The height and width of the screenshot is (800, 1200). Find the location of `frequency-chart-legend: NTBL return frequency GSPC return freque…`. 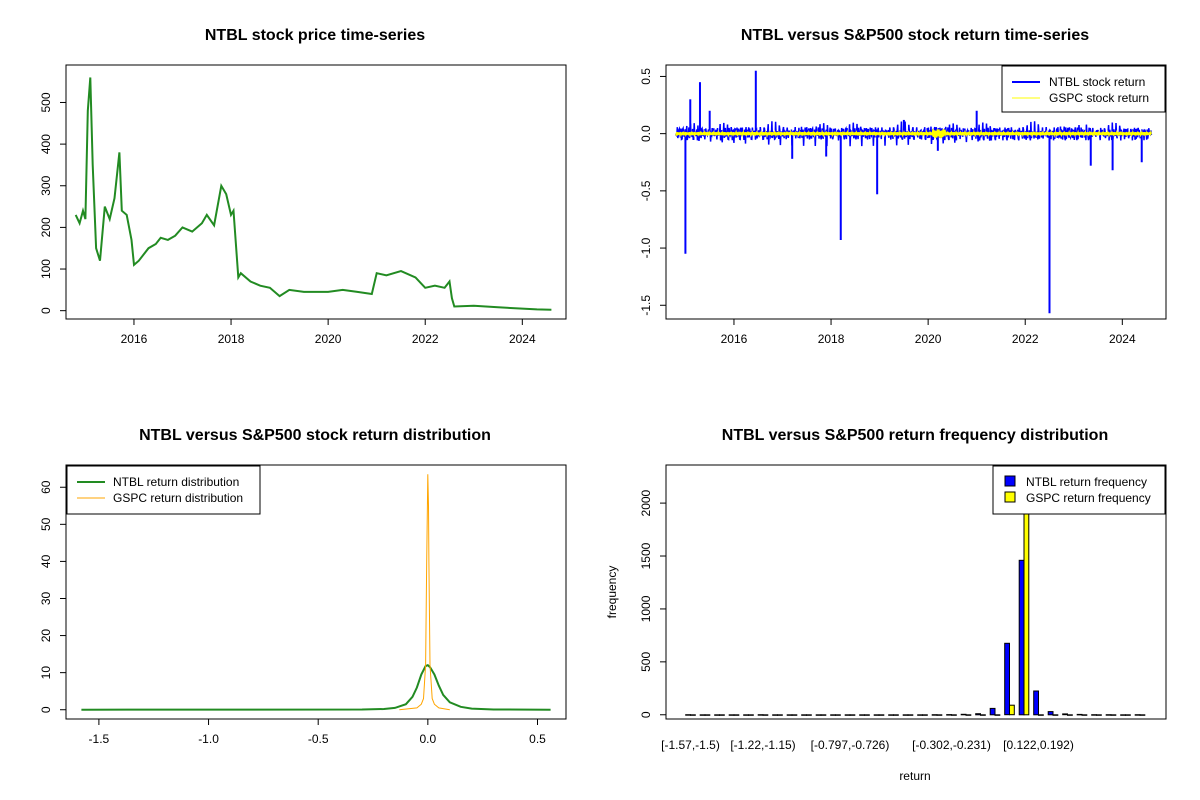

frequency-chart-legend: NTBL return frequency GSPC return freque… is located at coordinates (1079, 490).